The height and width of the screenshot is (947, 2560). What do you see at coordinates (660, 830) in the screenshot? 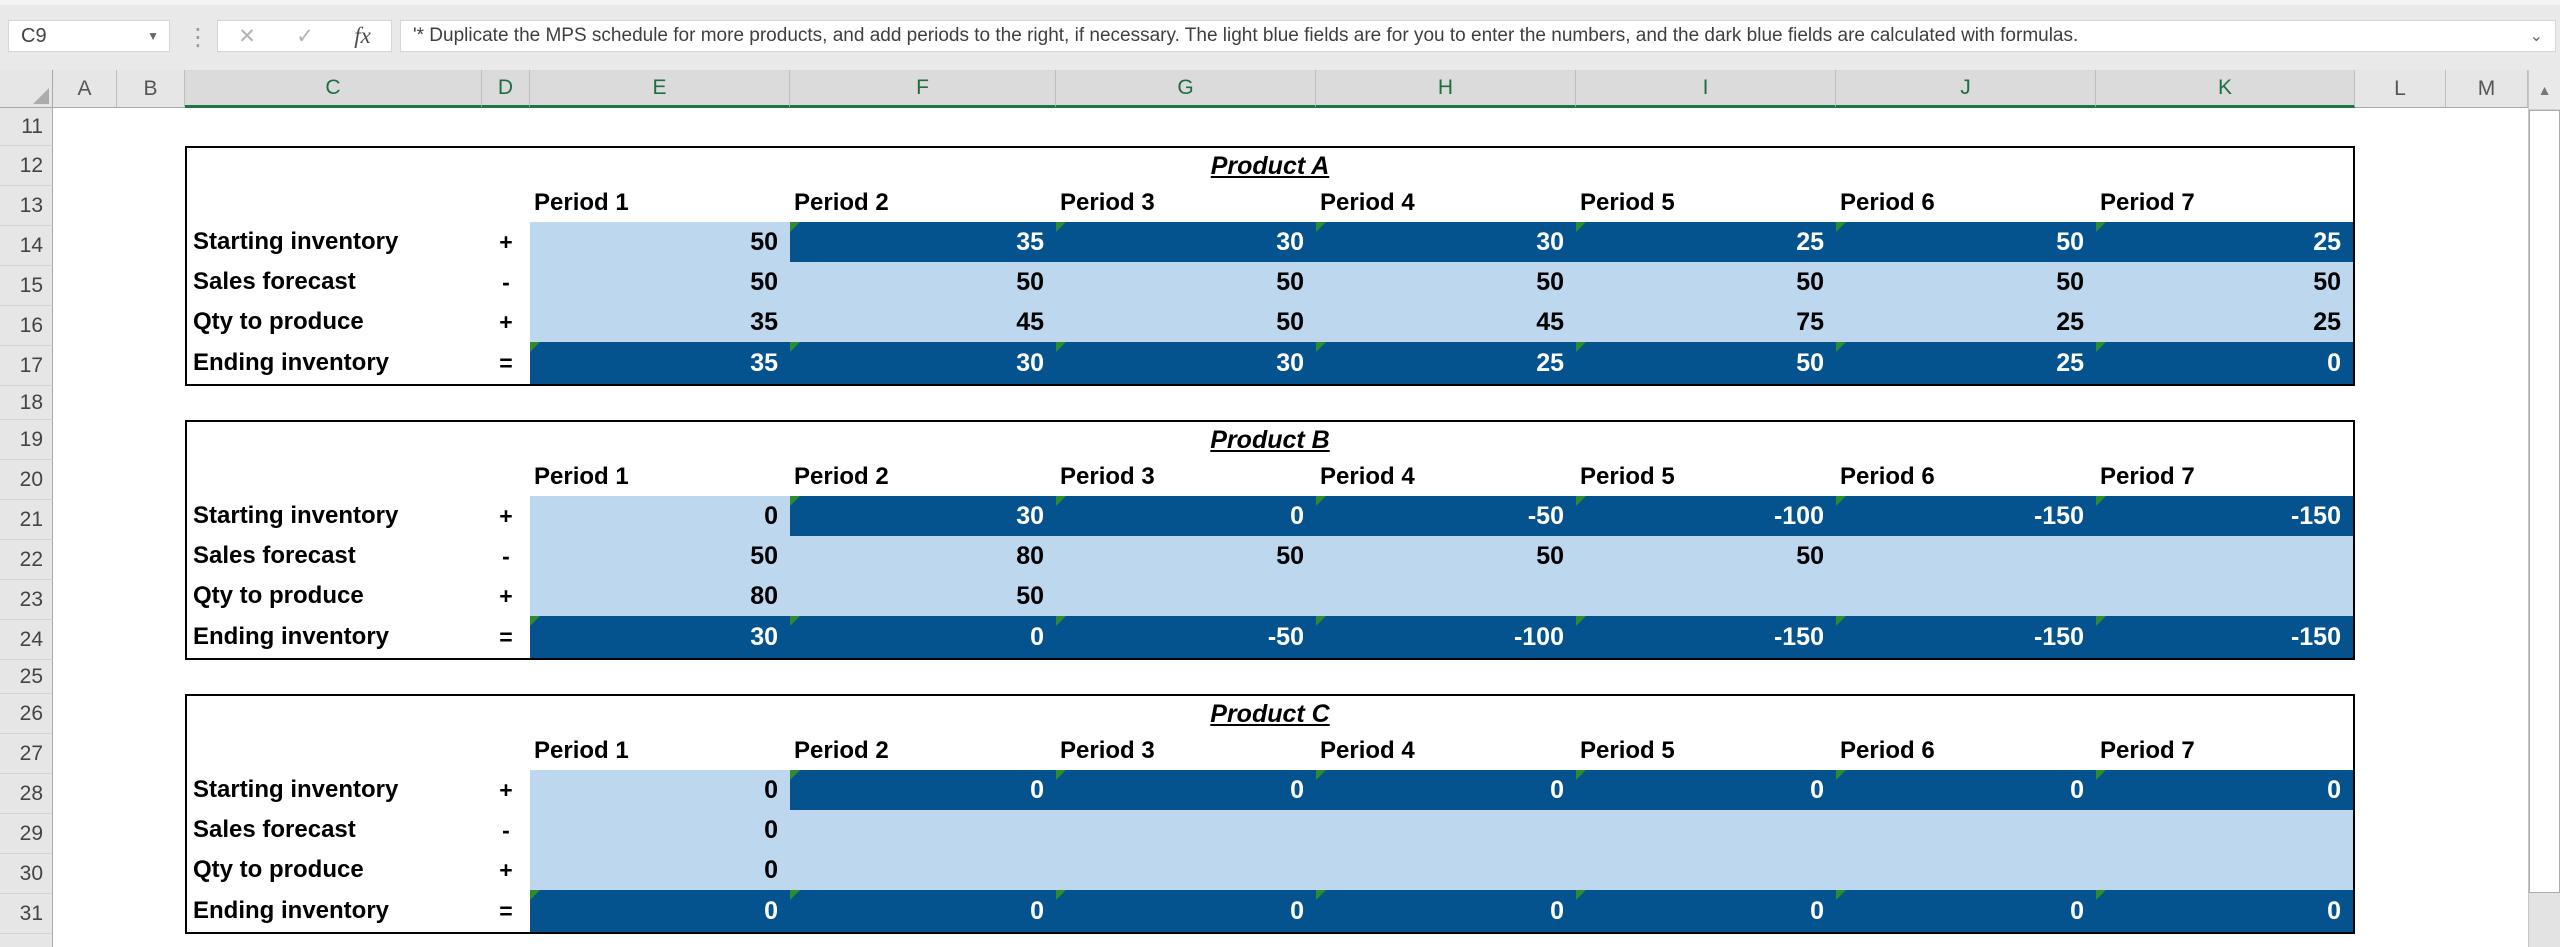
I see `input-cell: 0` at bounding box center [660, 830].